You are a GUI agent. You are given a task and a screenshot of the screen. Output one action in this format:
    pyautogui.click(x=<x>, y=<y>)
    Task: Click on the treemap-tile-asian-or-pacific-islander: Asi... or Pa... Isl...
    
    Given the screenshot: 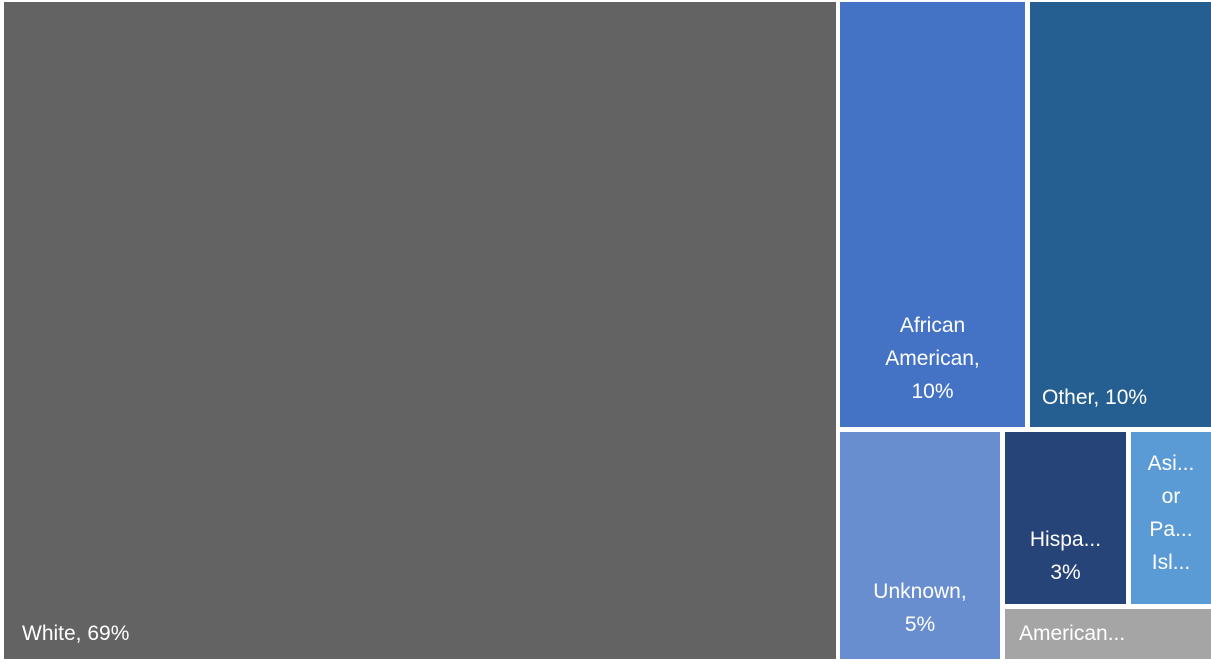 What is the action you would take?
    pyautogui.click(x=1171, y=518)
    